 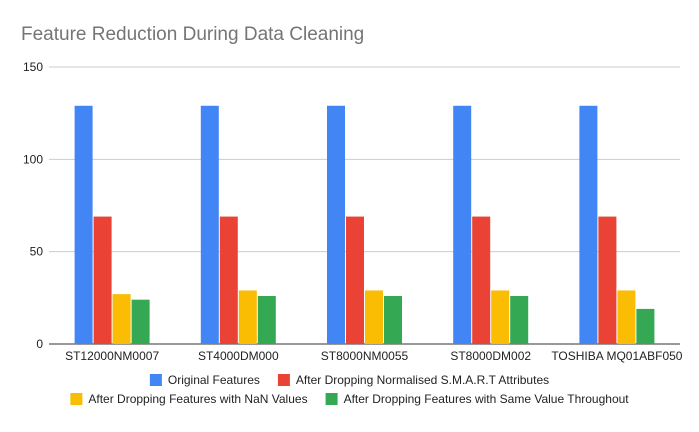 What do you see at coordinates (214, 380) in the screenshot?
I see `legend-label: Original Features` at bounding box center [214, 380].